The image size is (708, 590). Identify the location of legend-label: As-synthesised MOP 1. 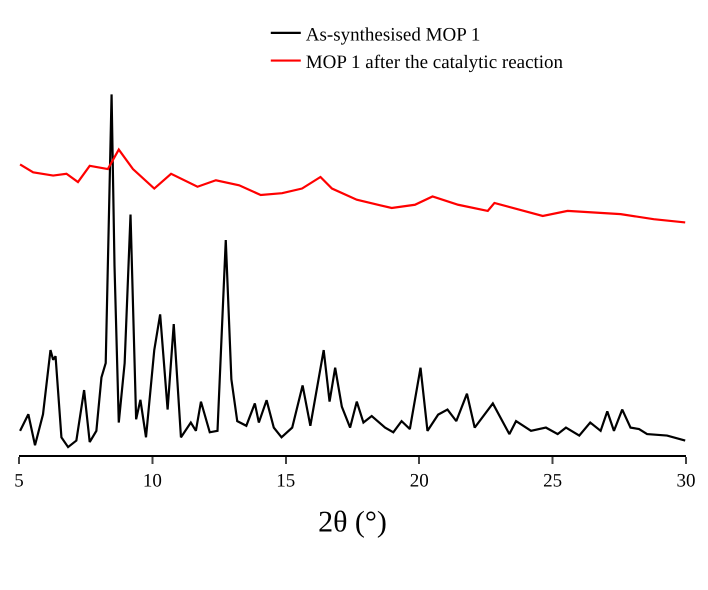
(393, 35).